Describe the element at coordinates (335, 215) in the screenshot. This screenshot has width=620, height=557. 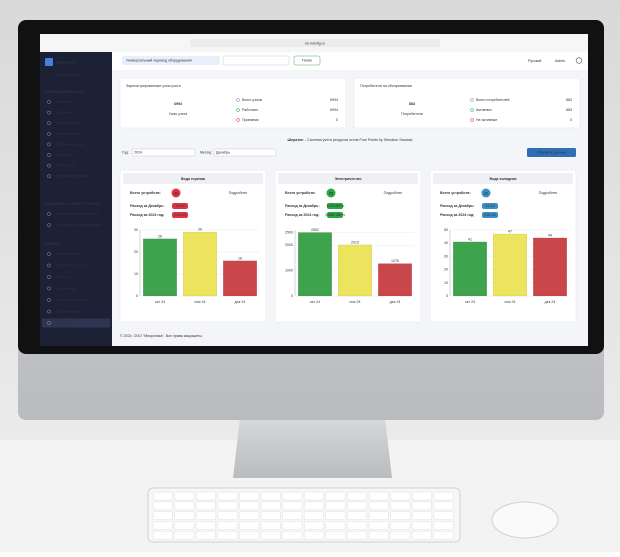
I see `usage-value: 24962 кВт*ч` at that location.